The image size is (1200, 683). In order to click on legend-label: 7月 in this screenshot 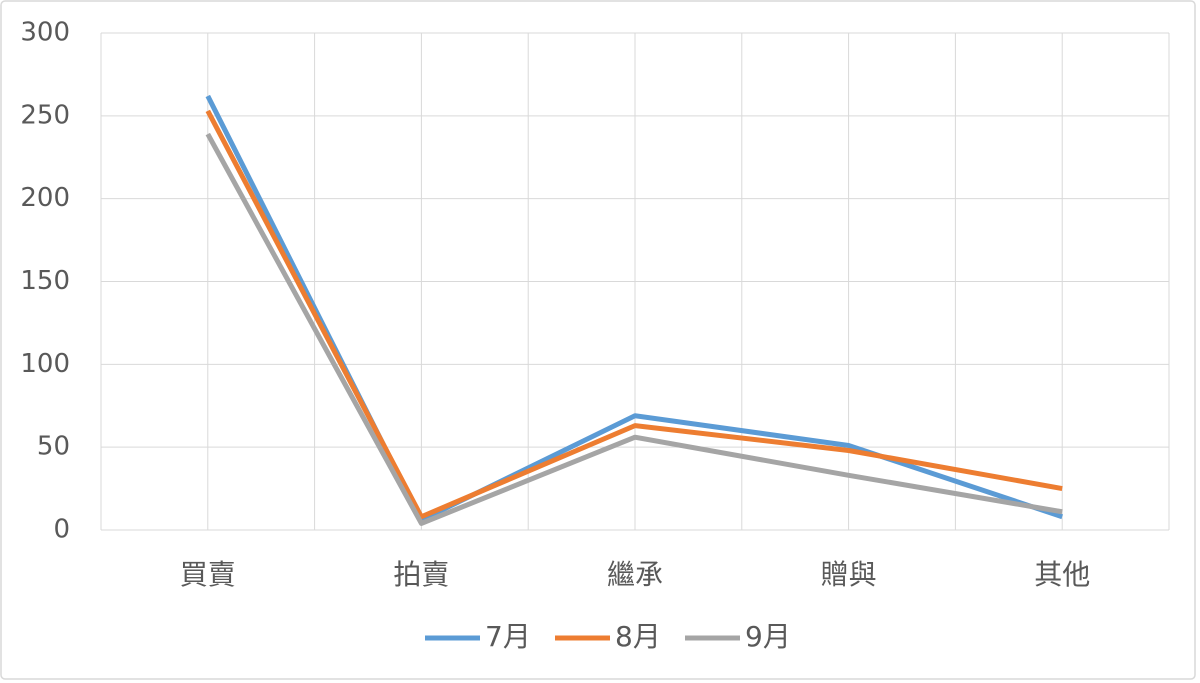, I will do `click(508, 636)`.